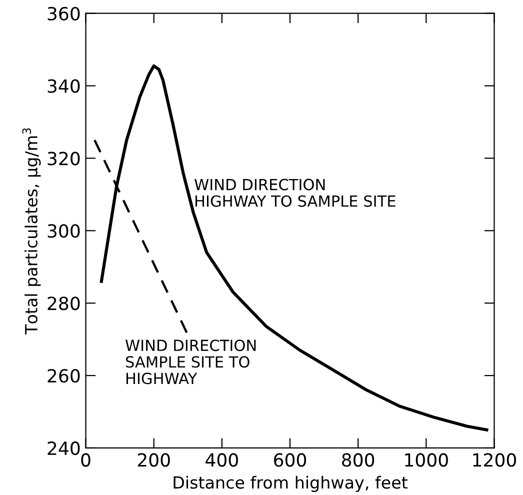 This screenshot has width=523, height=495. Describe the element at coordinates (426, 460) in the screenshot. I see `x-tick-label: 1000` at that location.